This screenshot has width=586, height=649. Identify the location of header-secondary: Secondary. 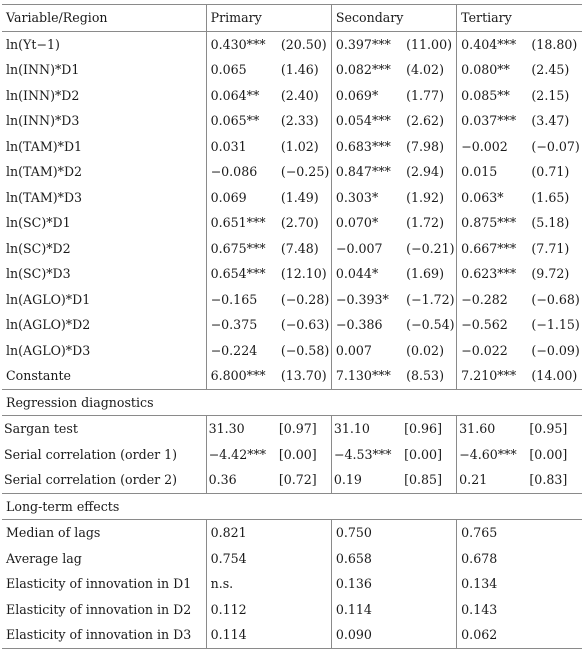
(393, 18).